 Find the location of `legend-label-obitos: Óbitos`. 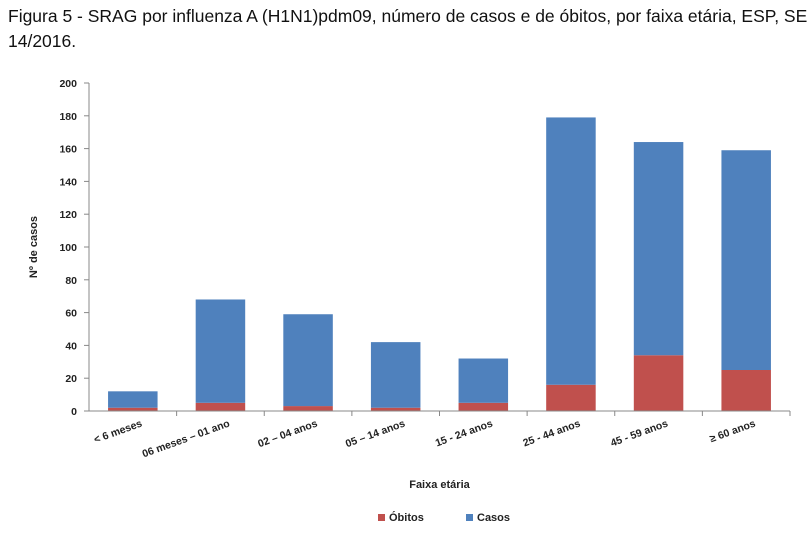

legend-label-obitos: Óbitos is located at coordinates (406, 517).